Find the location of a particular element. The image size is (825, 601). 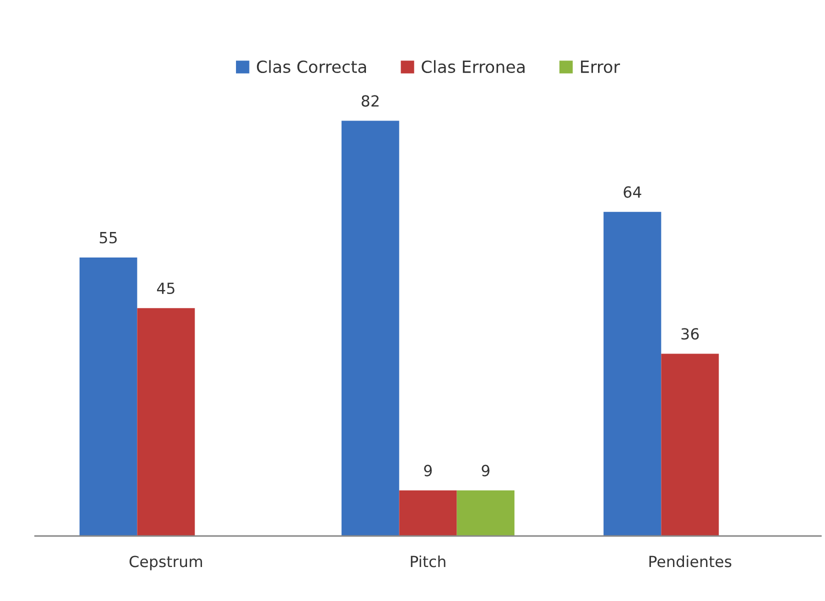

x-tick-label: Pendientes is located at coordinates (690, 561).